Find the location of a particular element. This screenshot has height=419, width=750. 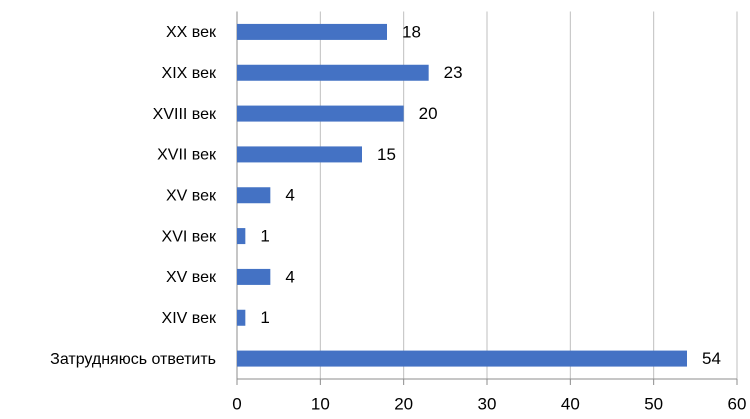

data-label: 18 is located at coordinates (411, 31).